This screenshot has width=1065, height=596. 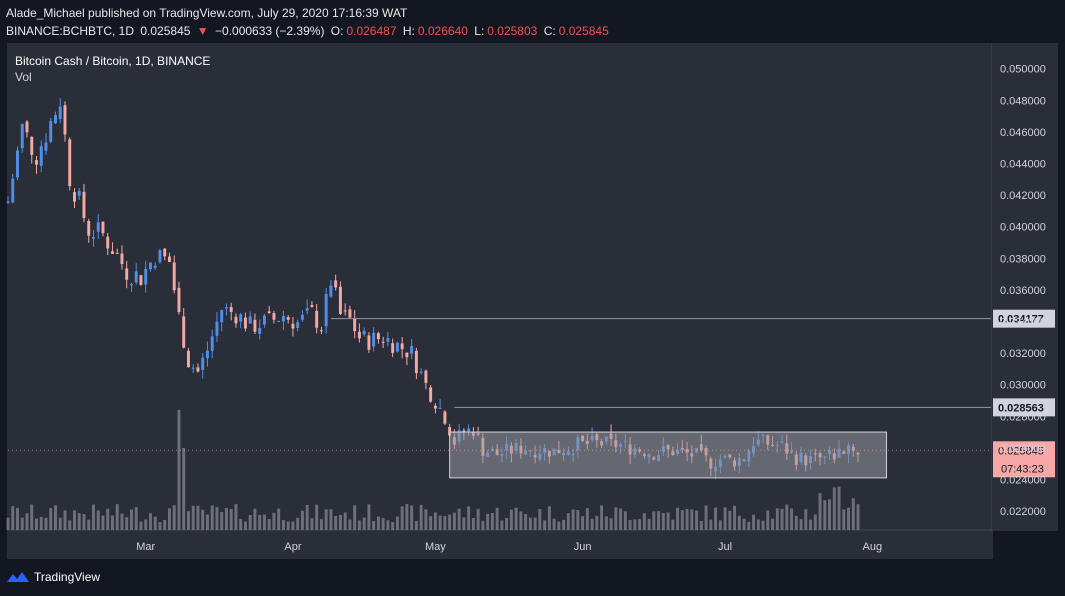 I want to click on price-tick-label: 0.040000, so click(x=1023, y=228).